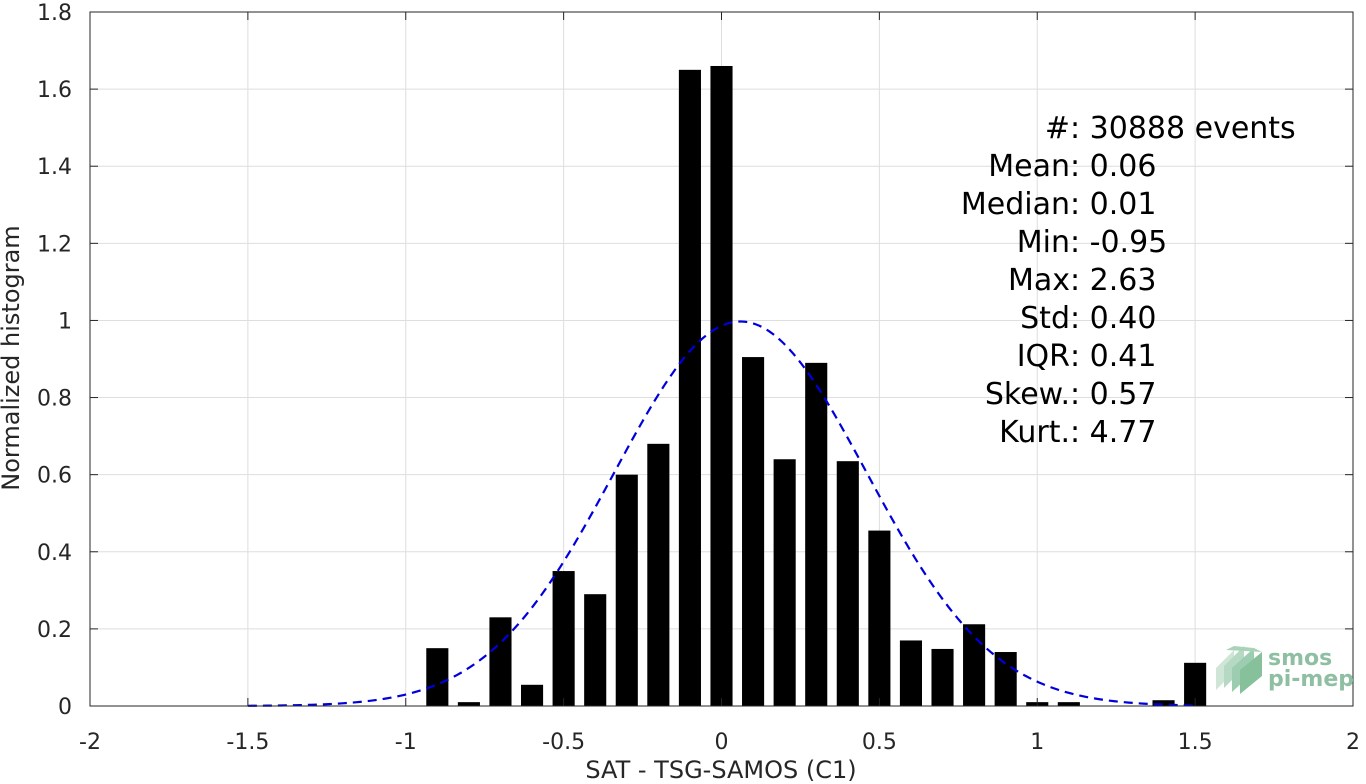 The height and width of the screenshot is (784, 1366). I want to click on x-tick-label: 0, so click(722, 742).